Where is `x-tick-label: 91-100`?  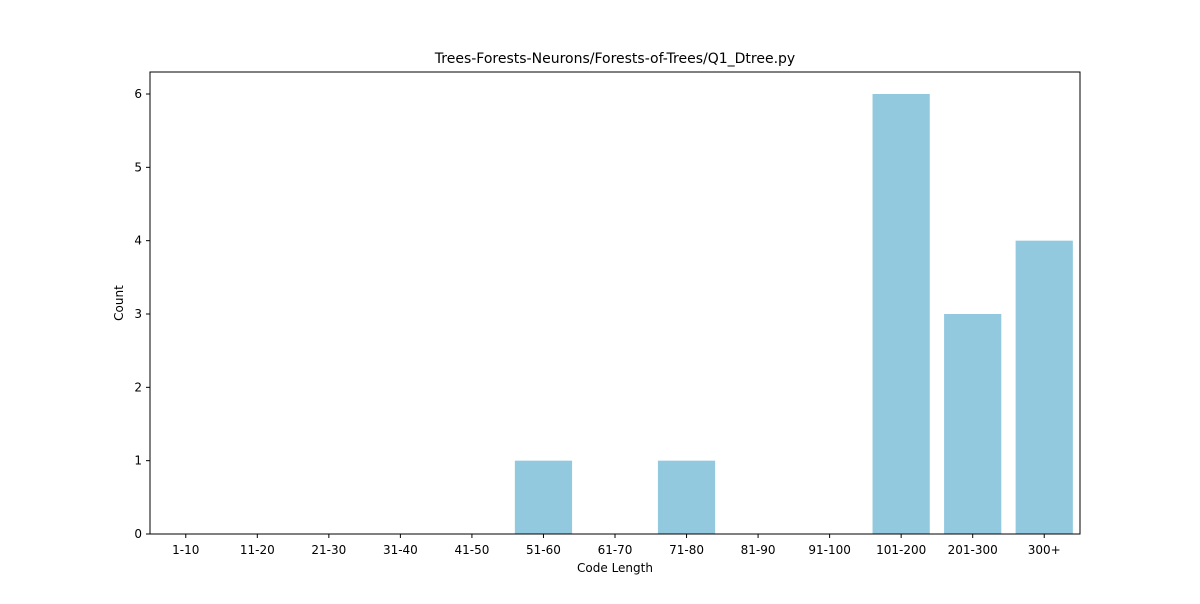 x-tick-label: 91-100 is located at coordinates (829, 550).